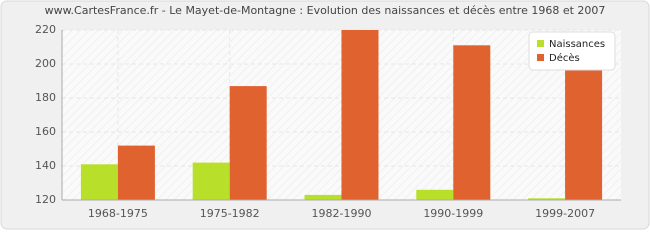  What do you see at coordinates (45, 63) in the screenshot?
I see `y-tick-label: 200` at bounding box center [45, 63].